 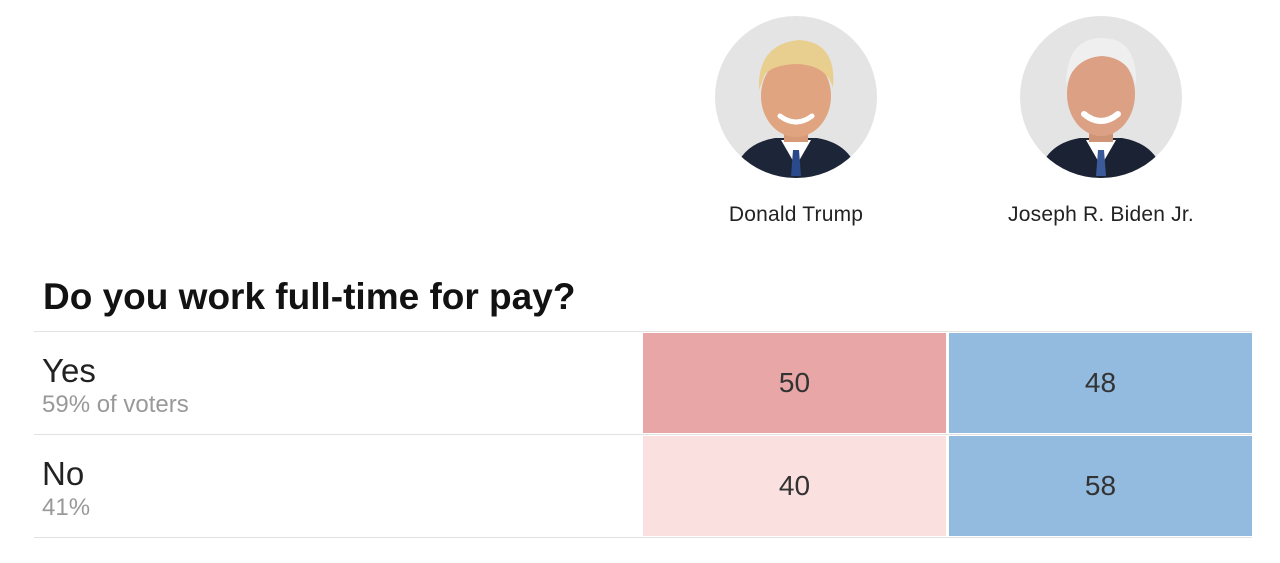 What do you see at coordinates (309, 296) in the screenshot?
I see `question-title: Do you work full-time for pay?` at bounding box center [309, 296].